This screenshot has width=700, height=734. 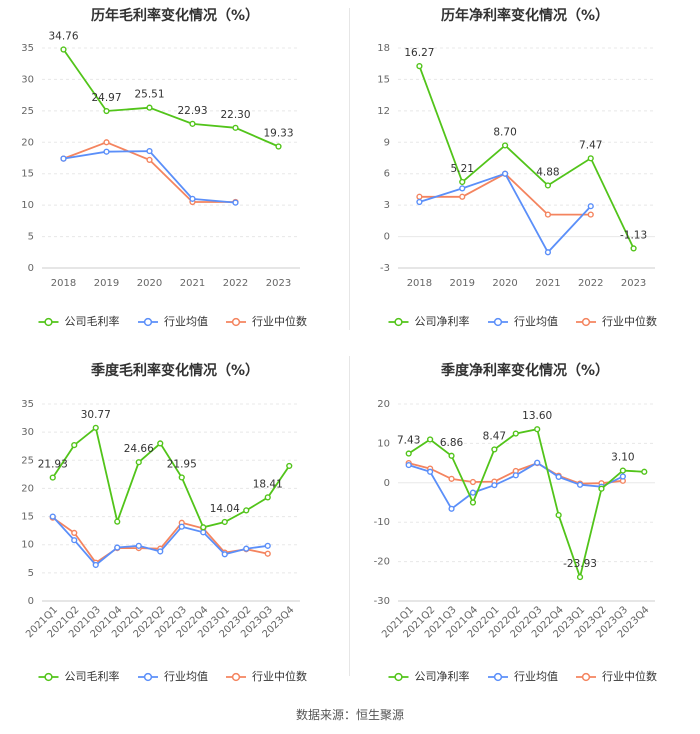 I want to click on x-tick-label: 2022, so click(x=590, y=283).